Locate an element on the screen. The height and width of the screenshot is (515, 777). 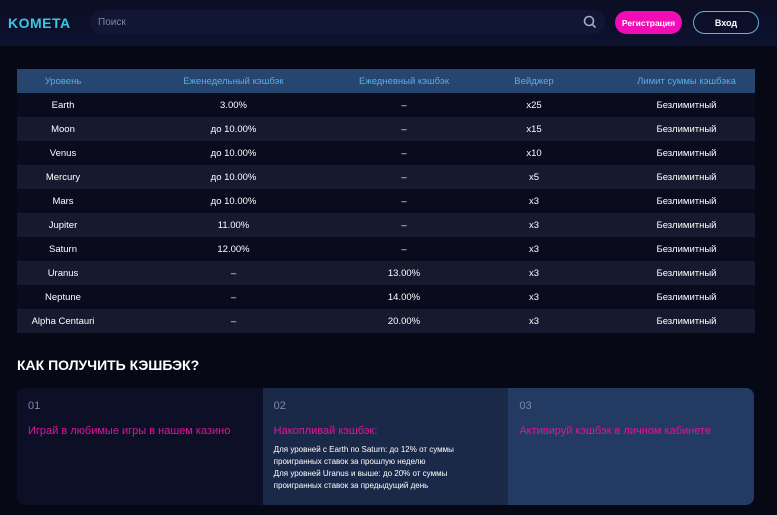
table-cell: 3.00% is located at coordinates (233, 105).